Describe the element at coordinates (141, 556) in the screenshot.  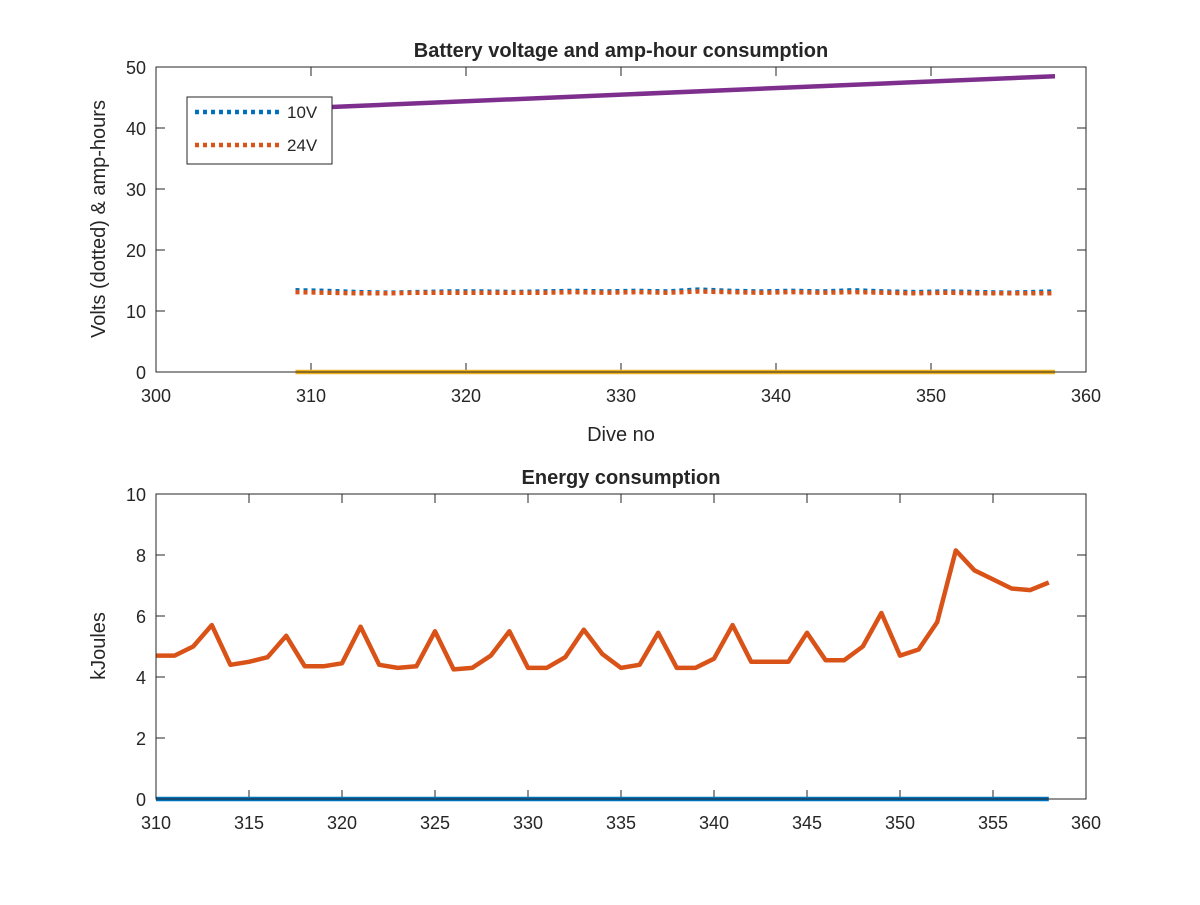
I see `bottom-ytick-label: 8` at that location.